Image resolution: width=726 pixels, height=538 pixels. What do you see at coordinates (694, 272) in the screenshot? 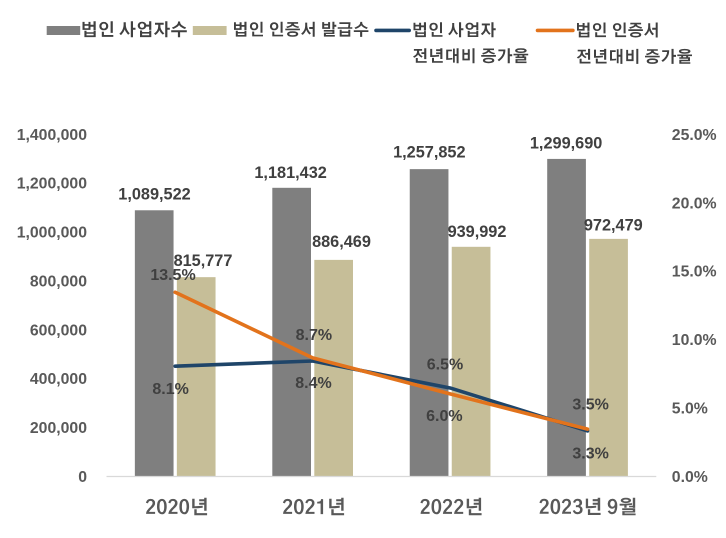
I see `svg-text: 15.0%` at bounding box center [694, 272].